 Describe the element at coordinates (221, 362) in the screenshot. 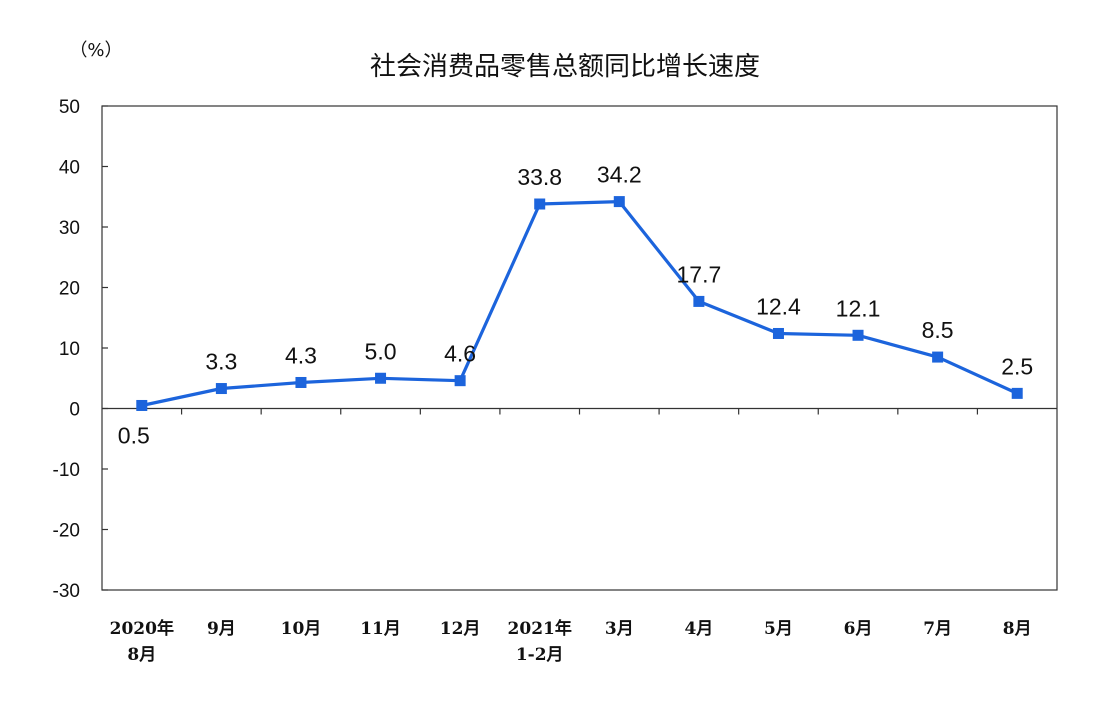

I see `data-label: 3.3` at that location.